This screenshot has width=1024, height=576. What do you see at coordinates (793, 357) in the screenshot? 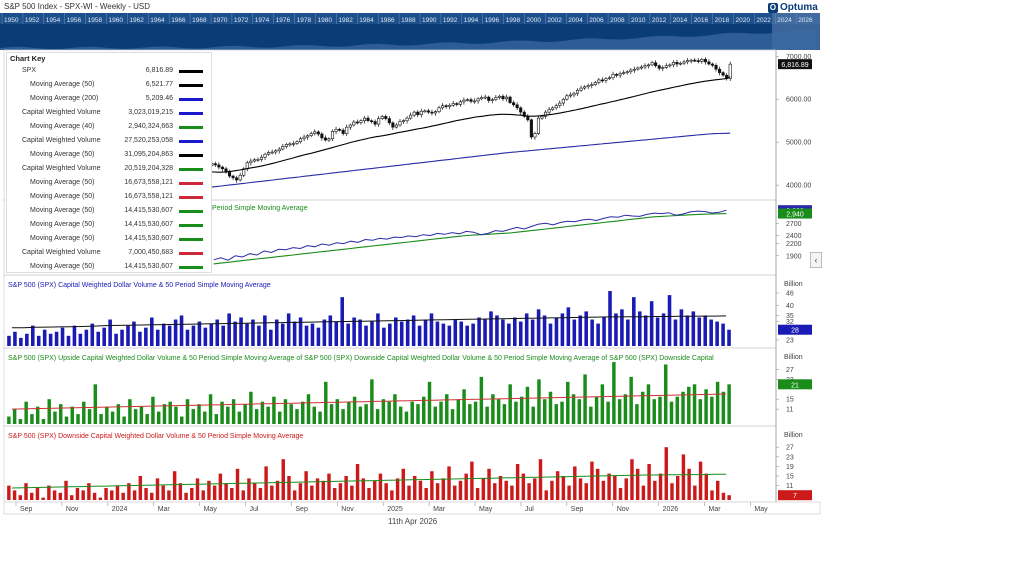
I see `upside-volume-unit-label: Billion` at bounding box center [793, 357].